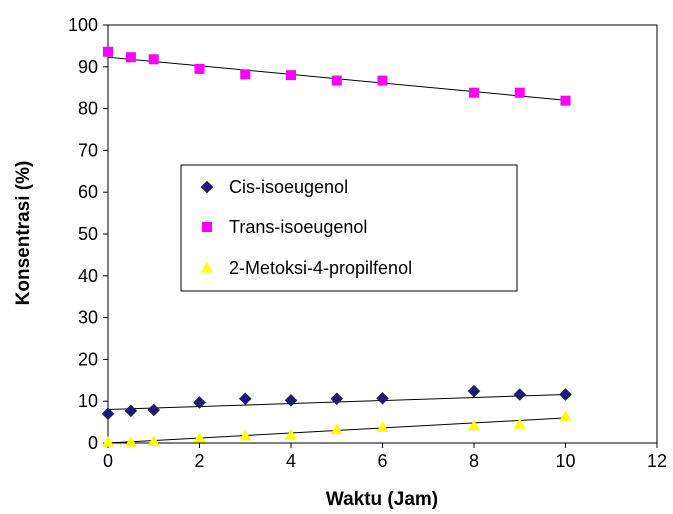 Image resolution: width=673 pixels, height=514 pixels. Describe the element at coordinates (207, 227) in the screenshot. I see `legend-marker-trans-isoeugenol` at that location.